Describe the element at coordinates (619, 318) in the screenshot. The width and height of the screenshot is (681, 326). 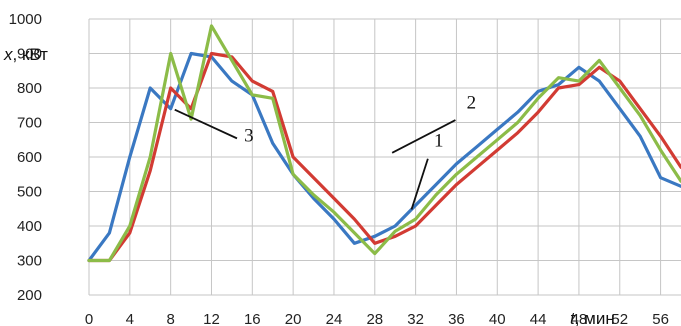
I see `x-tick-label: 52` at that location.